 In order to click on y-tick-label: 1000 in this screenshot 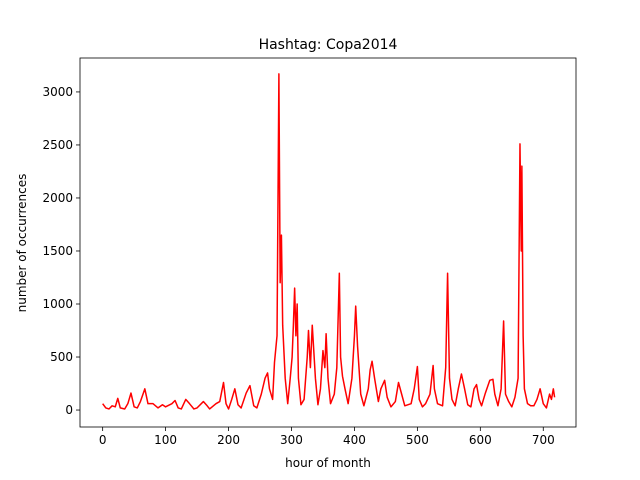, I will do `click(57, 304)`.